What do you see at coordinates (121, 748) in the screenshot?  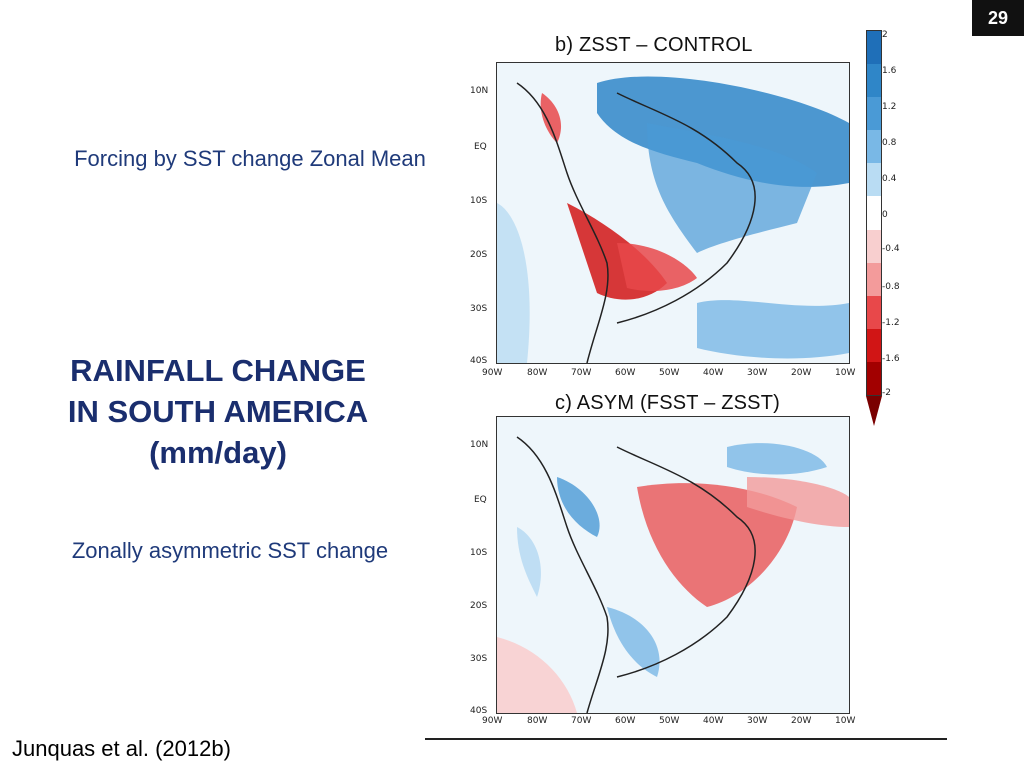 I see `citation: Junquas et al. (2012b)` at bounding box center [121, 748].